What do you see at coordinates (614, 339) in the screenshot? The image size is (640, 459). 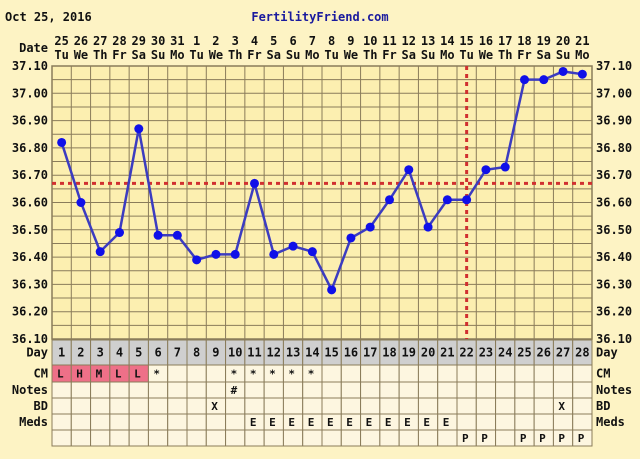 I see `y-tick-label-right: 36.10` at bounding box center [614, 339].